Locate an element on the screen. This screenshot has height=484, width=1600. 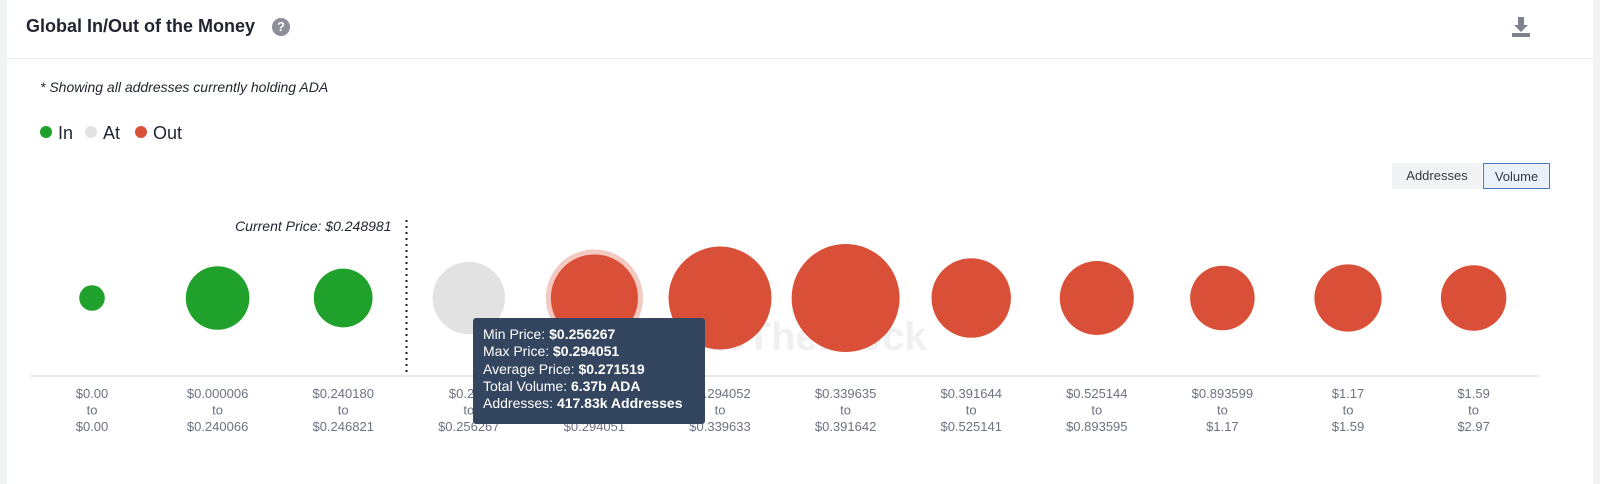
tooltip-min-price: Min Price: $0.256267 is located at coordinates (549, 334).